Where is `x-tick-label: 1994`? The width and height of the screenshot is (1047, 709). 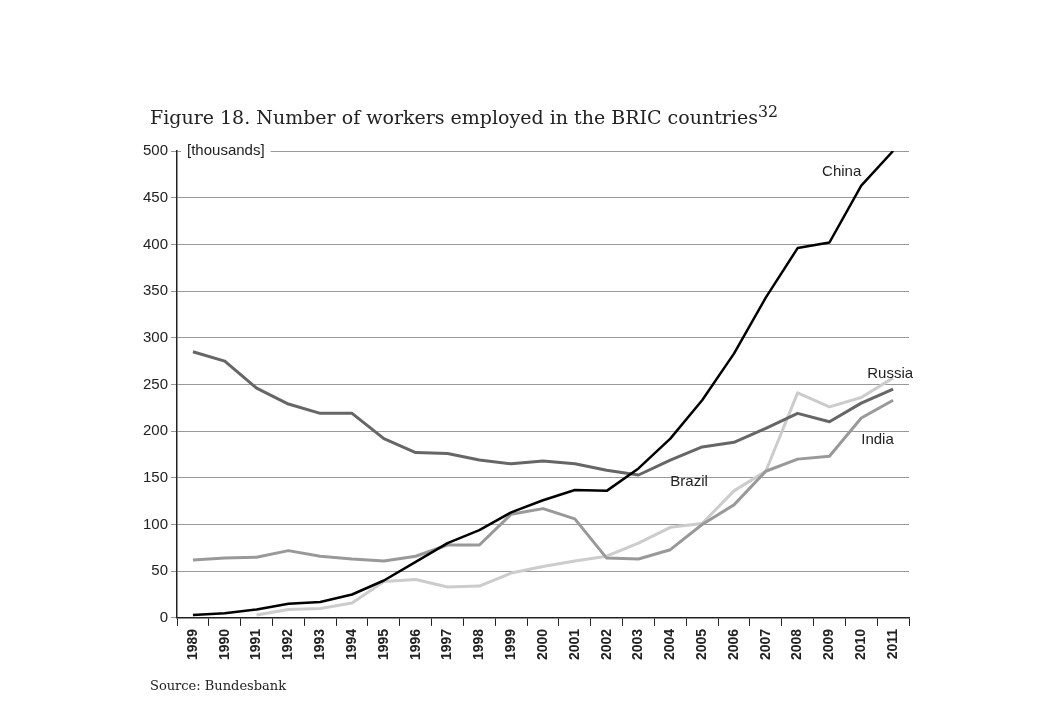
x-tick-label: 1994 is located at coordinates (350, 644).